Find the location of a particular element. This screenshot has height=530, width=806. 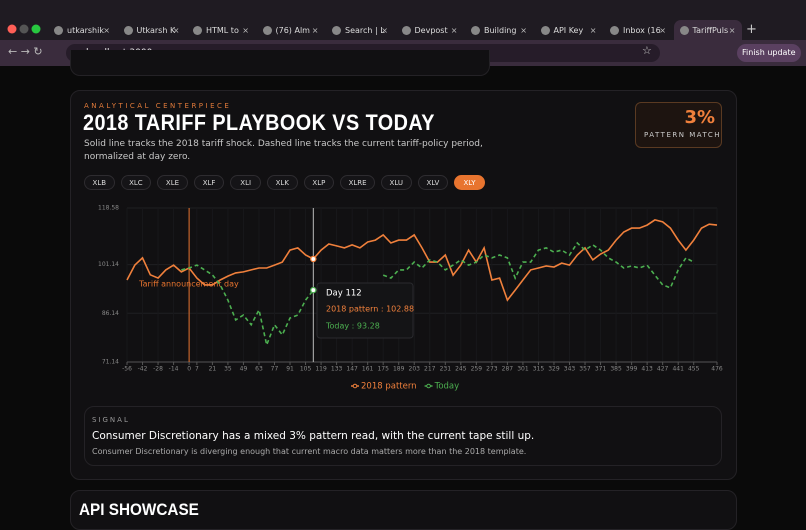

x-tick-label: 133 is located at coordinates (337, 369).